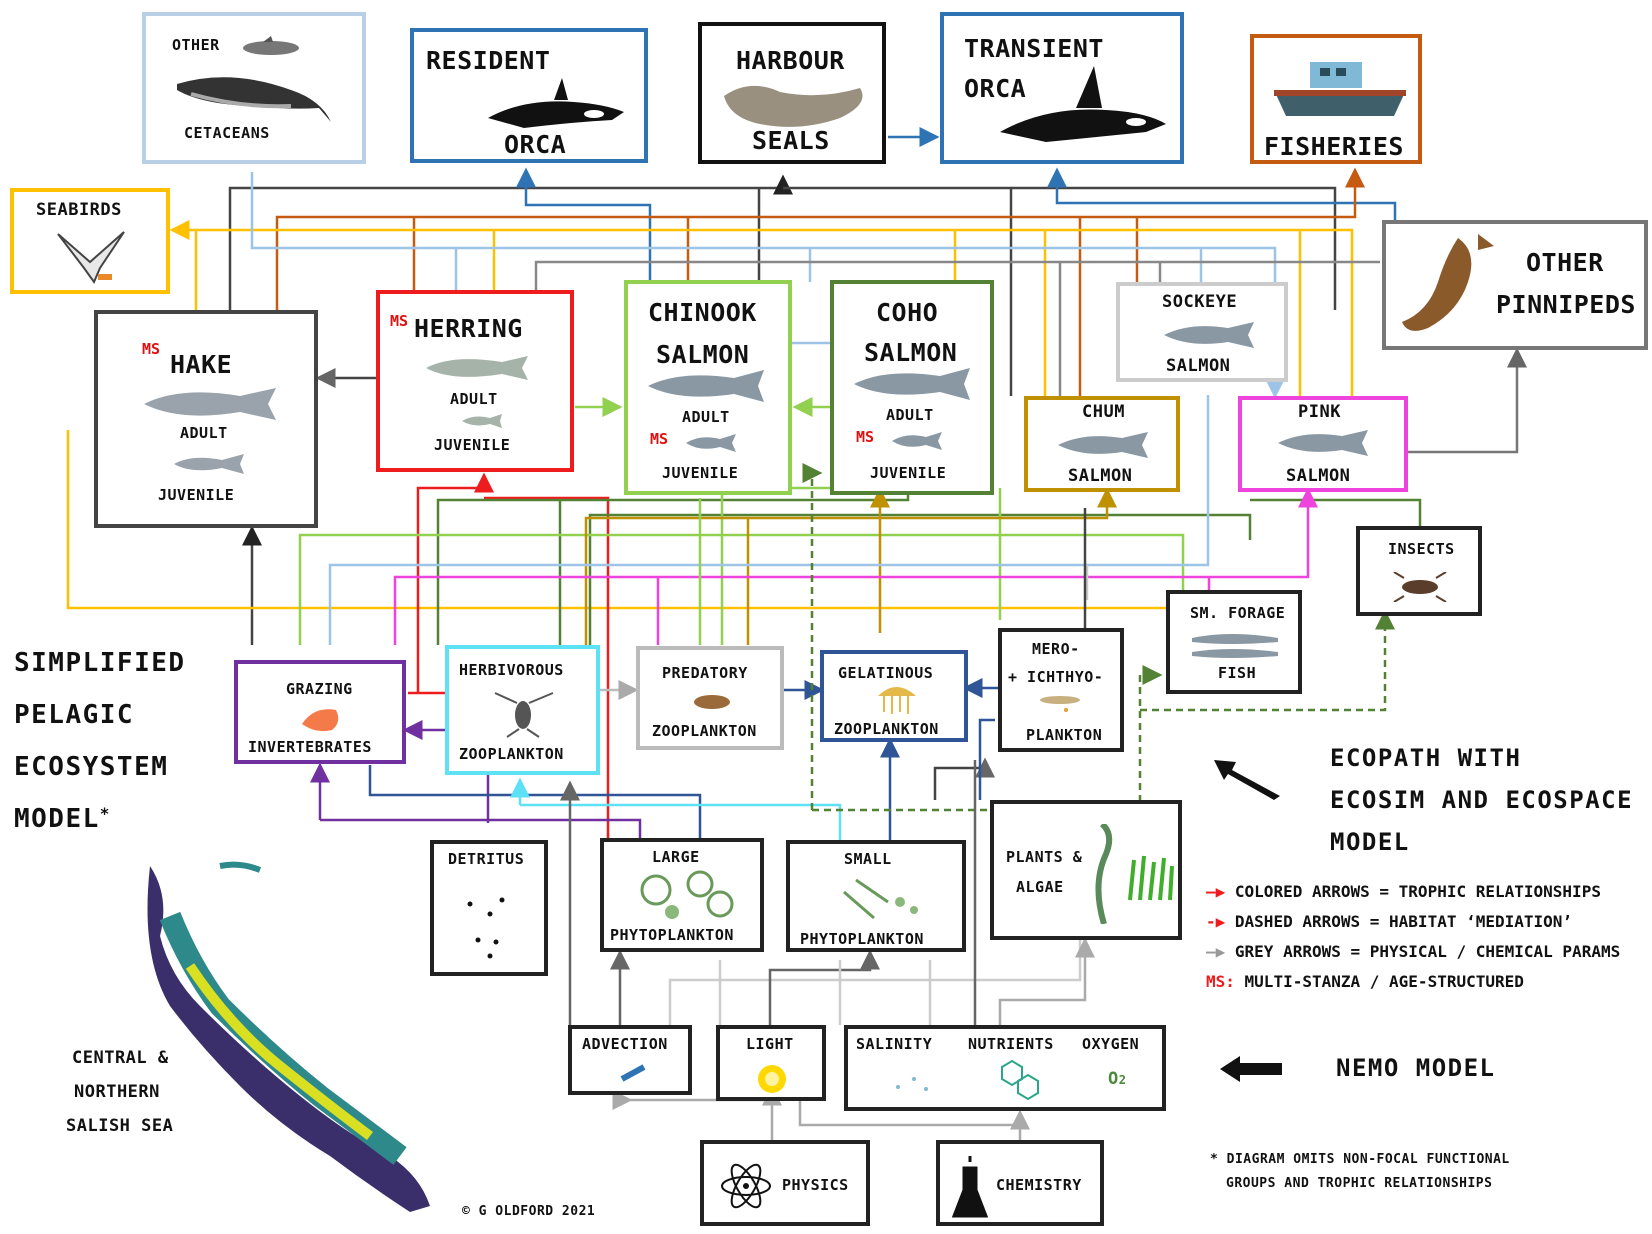  I want to click on forage-fish-icon, so click(1235, 646).